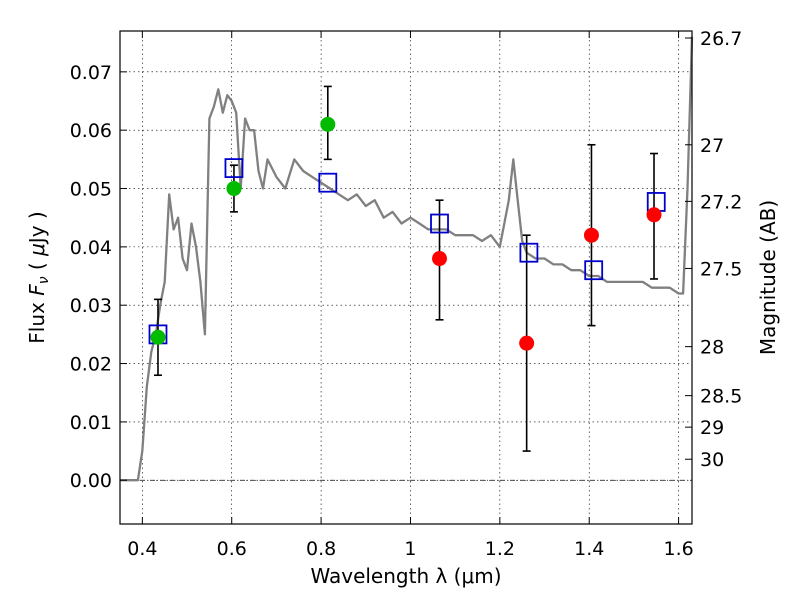  I want to click on y-tick-label: 0.02, so click(91, 365).